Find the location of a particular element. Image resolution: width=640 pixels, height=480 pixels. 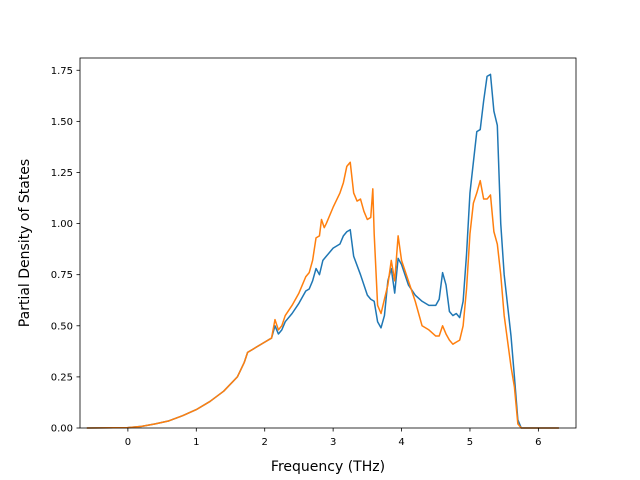

y-axis-label: Partial Density of States is located at coordinates (25, 243).